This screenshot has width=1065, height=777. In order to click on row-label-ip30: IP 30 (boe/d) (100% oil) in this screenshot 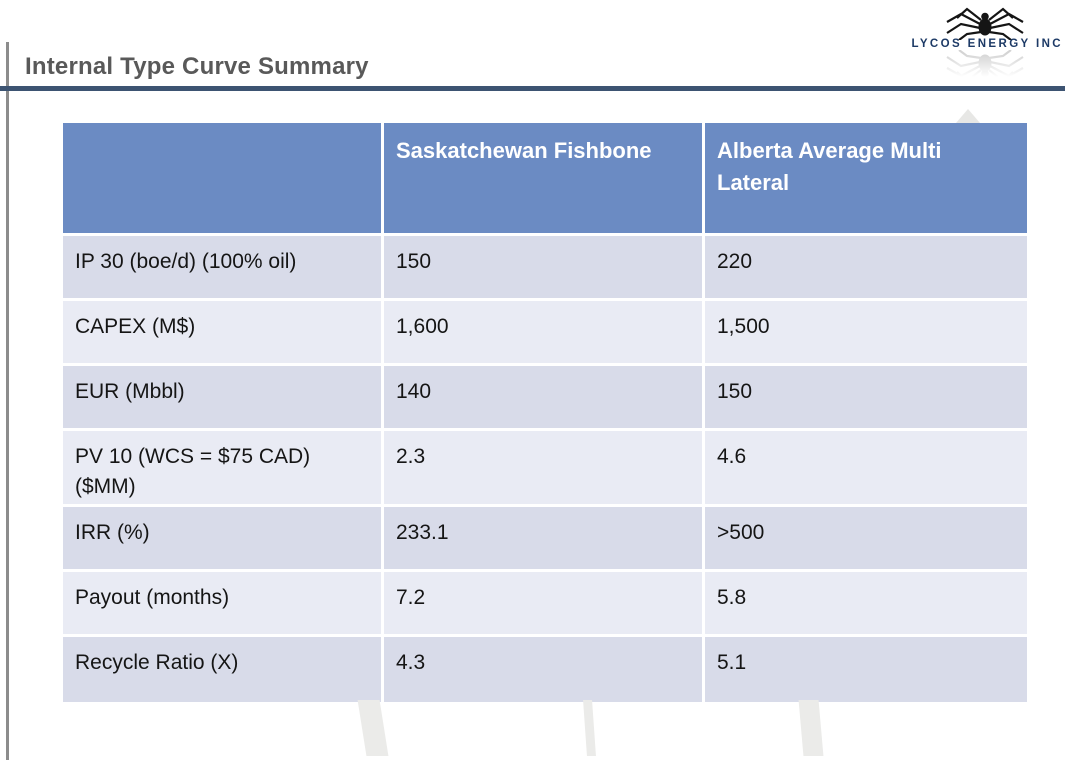, I will do `click(222, 267)`.